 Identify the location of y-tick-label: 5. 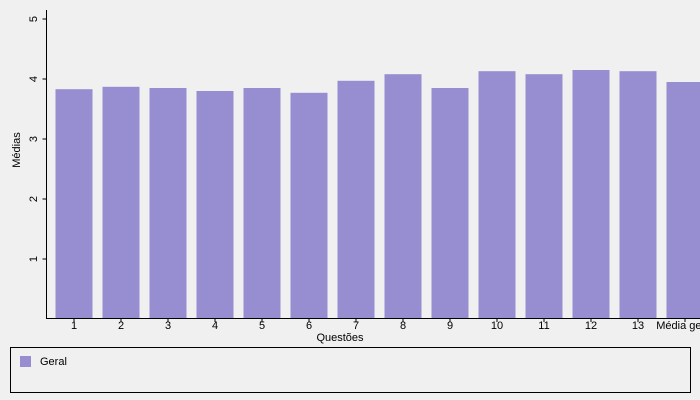
(34, 19).